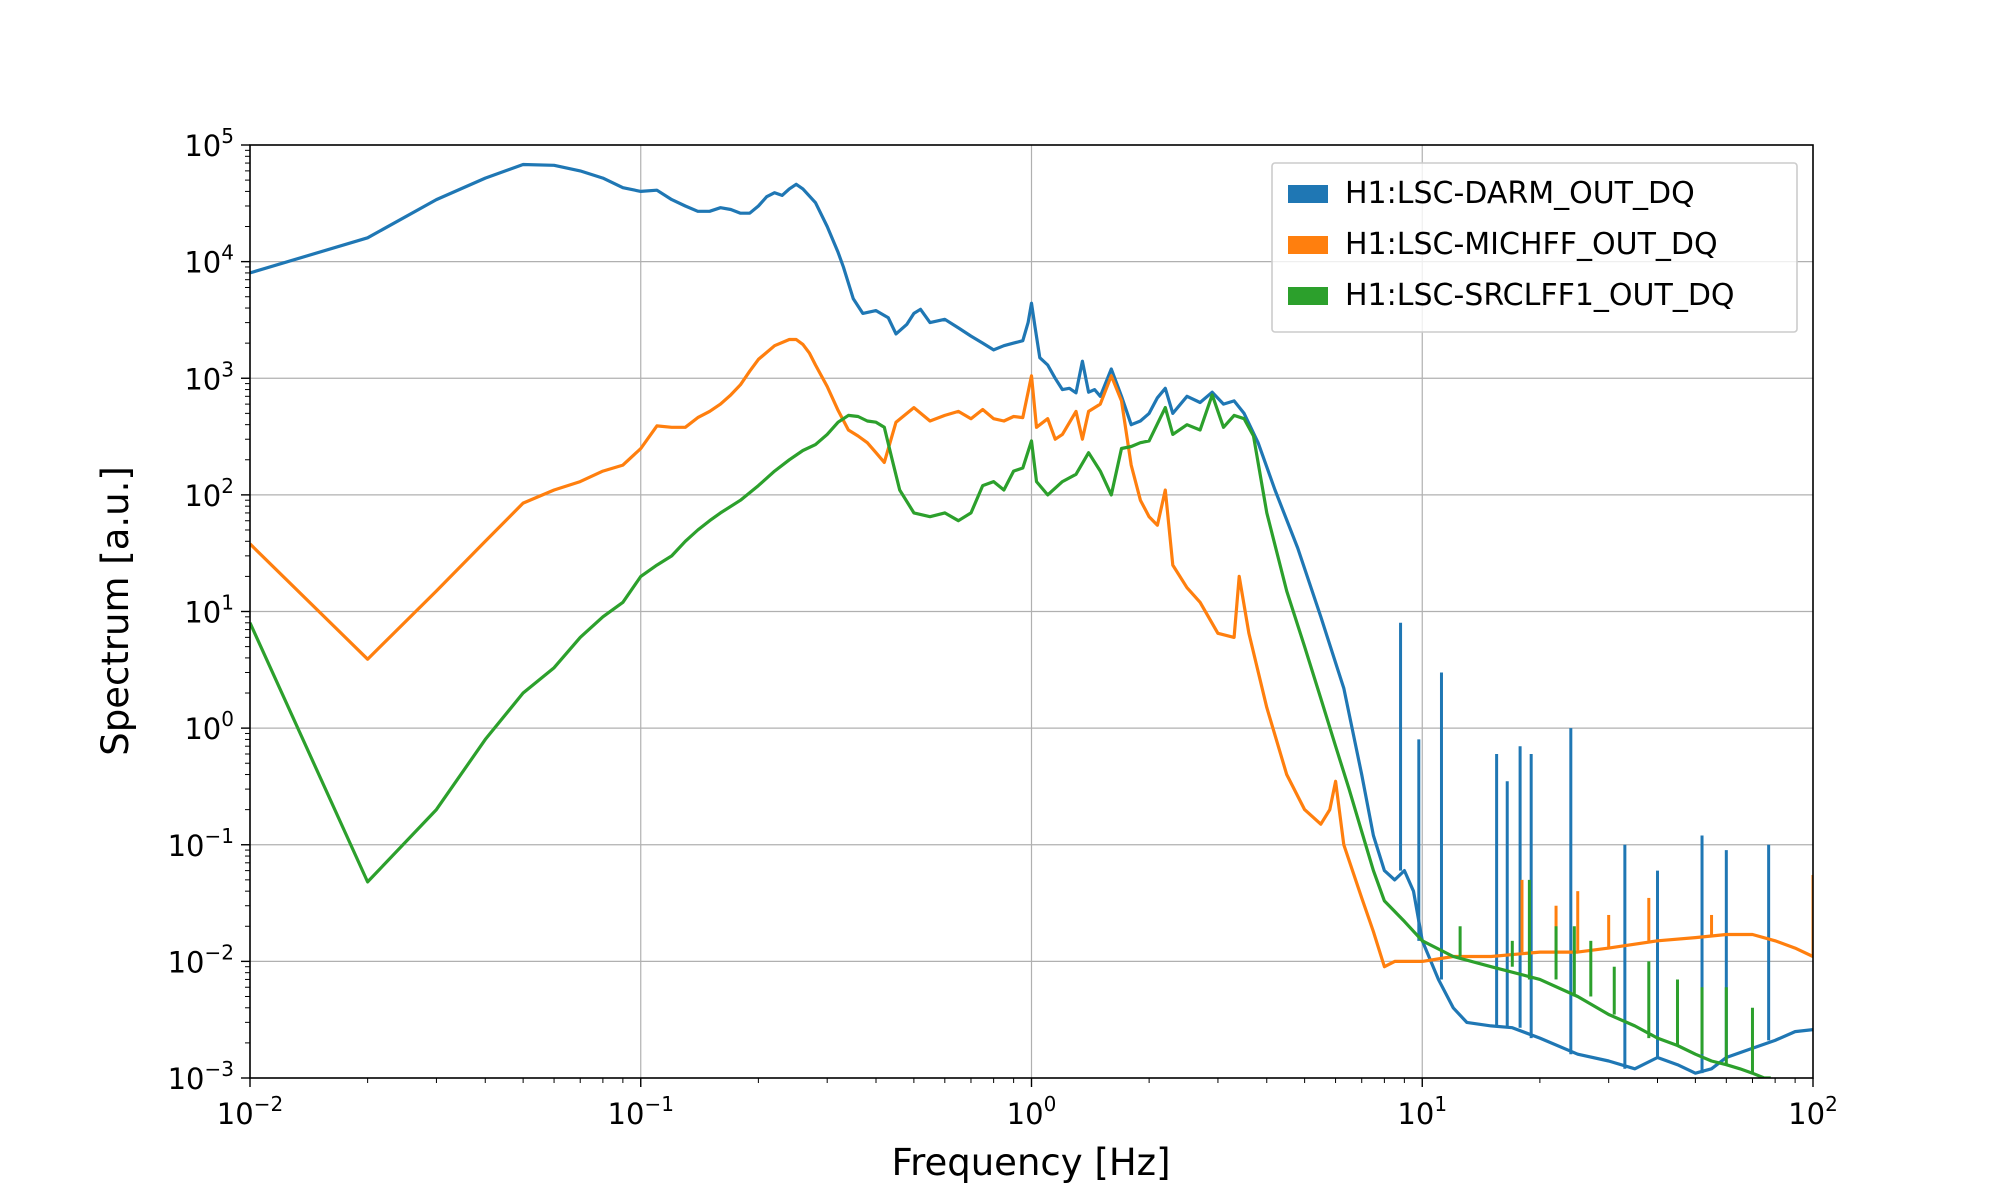 The image size is (2000, 1200). Describe the element at coordinates (1540, 295) in the screenshot. I see `legend-label: H1:LSC-SRCLFF1_OUT_DQ` at that location.